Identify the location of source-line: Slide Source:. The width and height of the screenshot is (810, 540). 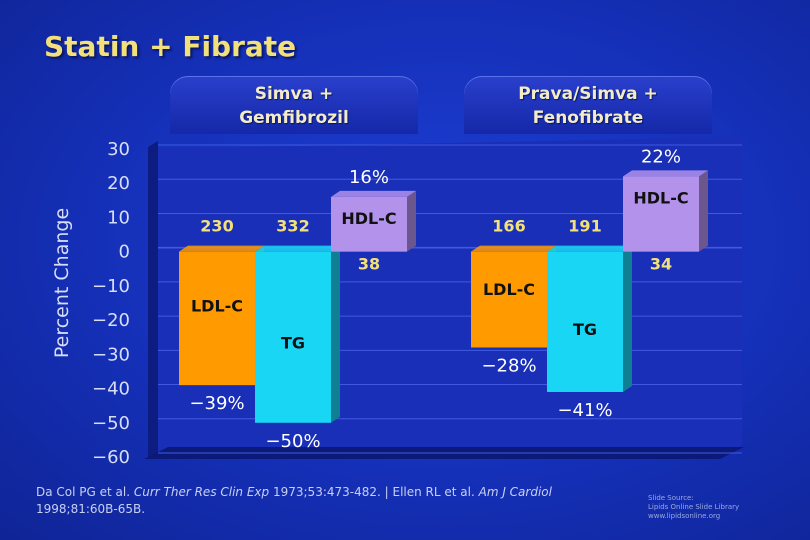
(671, 498).